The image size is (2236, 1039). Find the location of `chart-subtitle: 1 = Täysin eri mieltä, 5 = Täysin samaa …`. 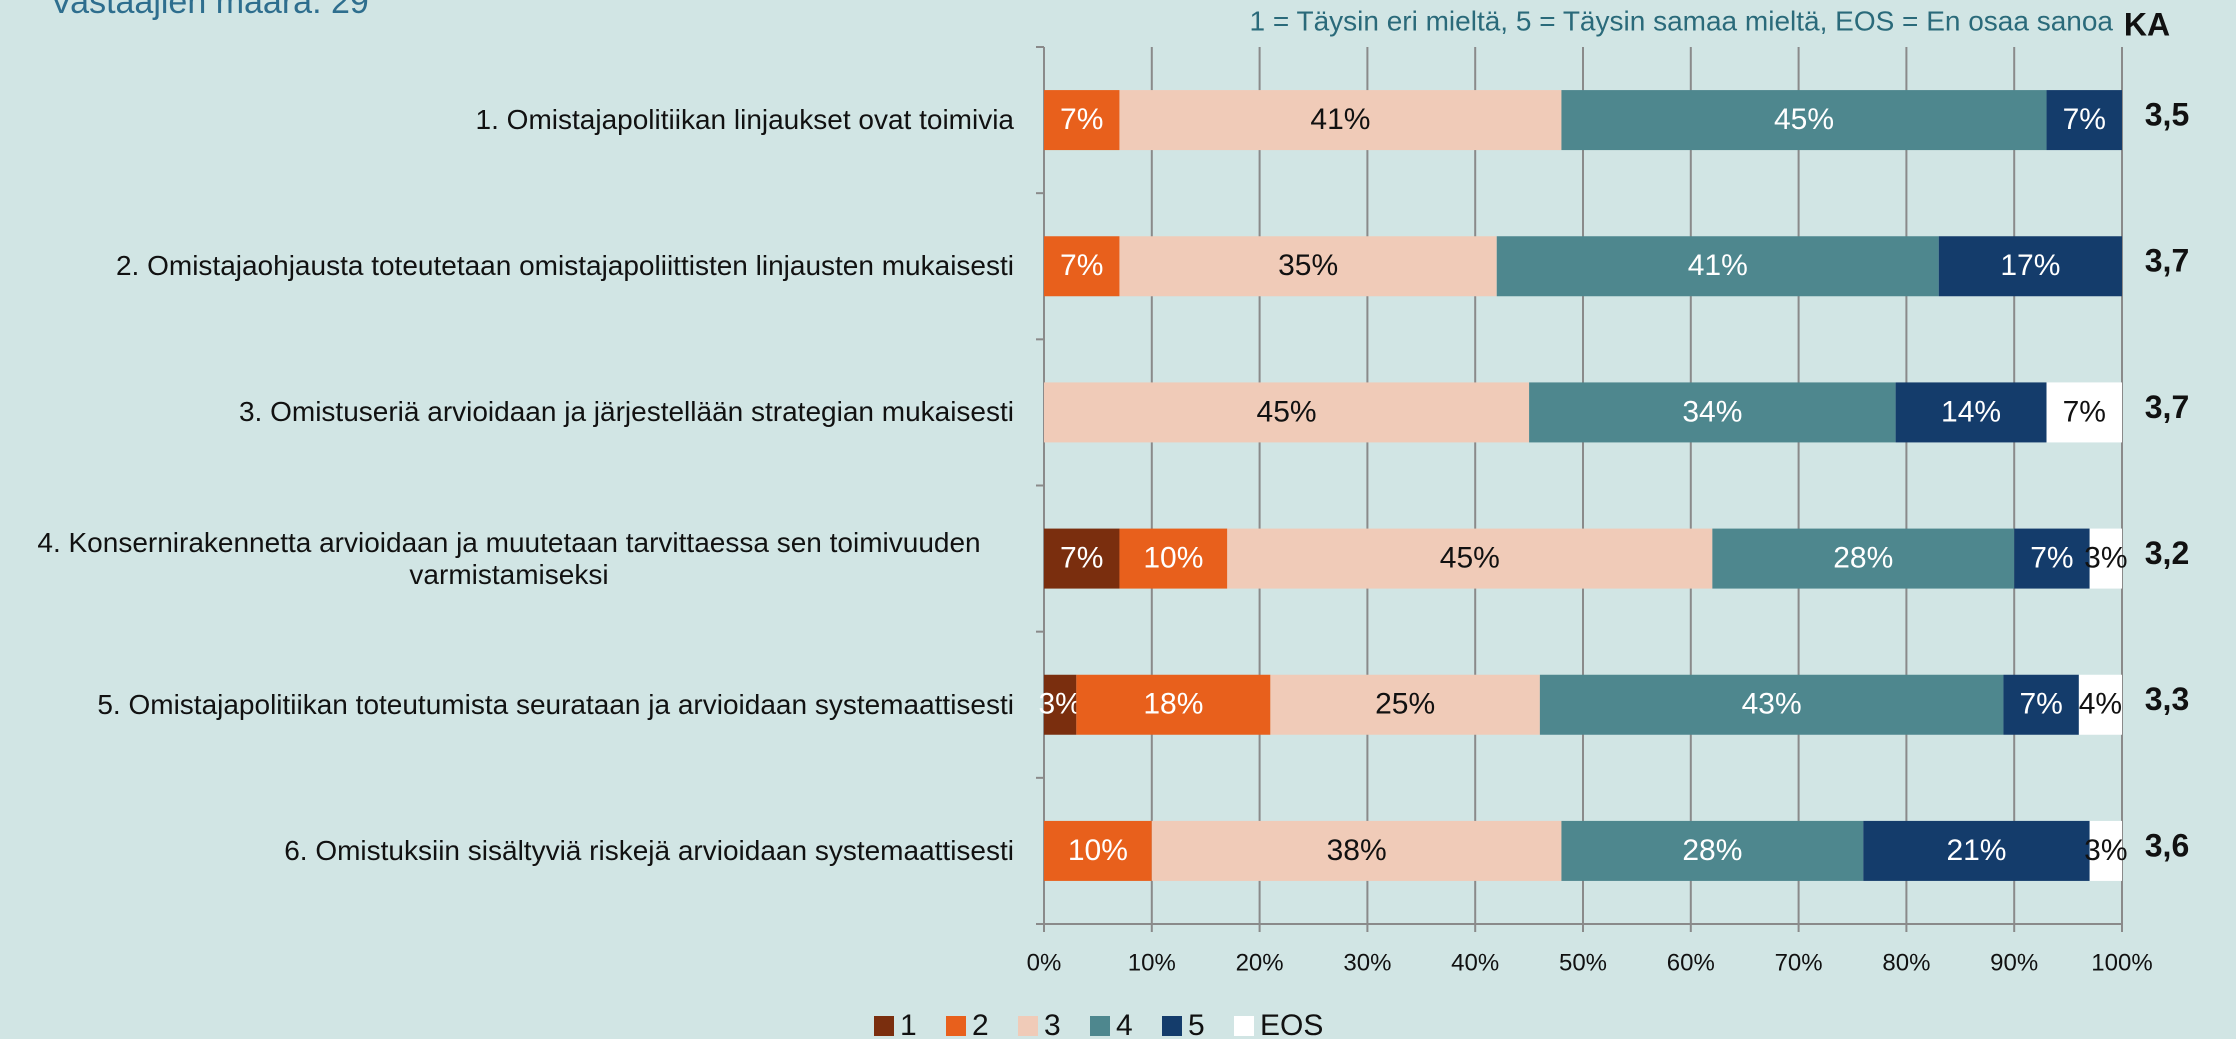

chart-subtitle: 1 = Täysin eri mieltä, 5 = Täysin samaa … is located at coordinates (1681, 20).